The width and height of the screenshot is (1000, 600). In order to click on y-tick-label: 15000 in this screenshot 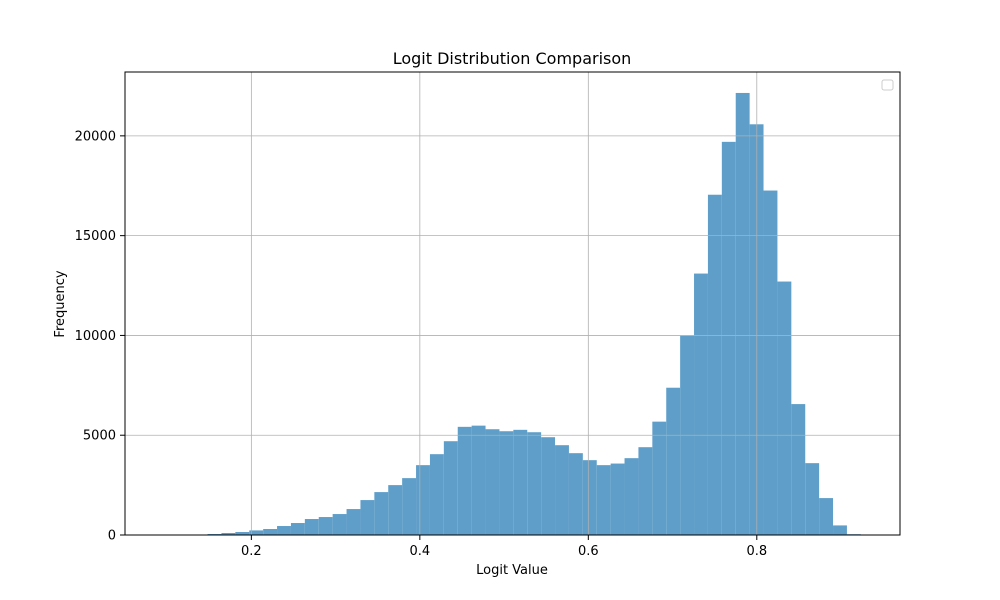, I will do `click(95, 236)`.